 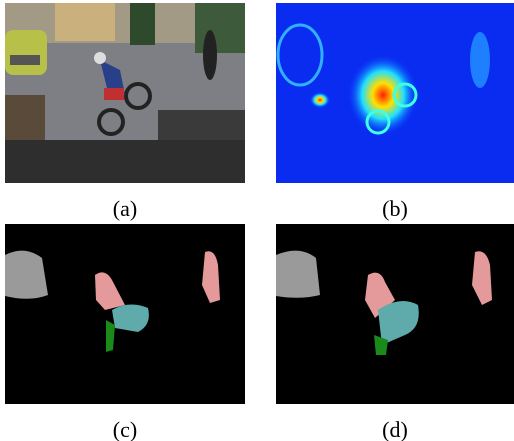 I want to click on panel-label: (b), so click(x=395, y=208).